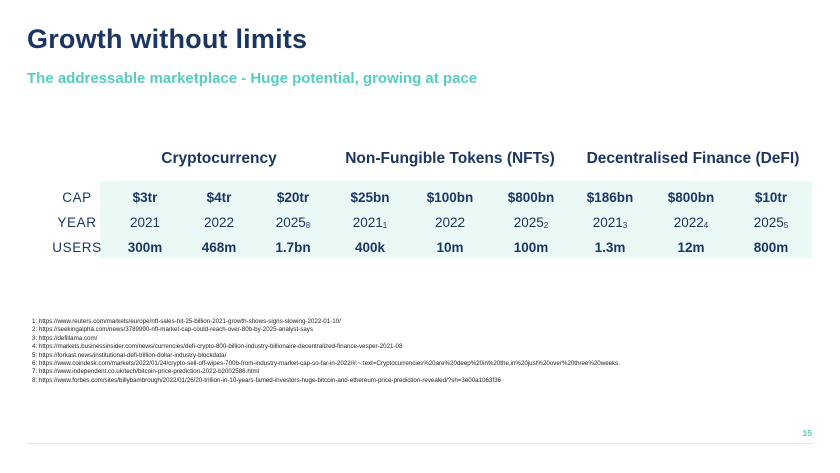 This screenshot has height=473, width=840. I want to click on footnote-reference: 8, so click(308, 225).